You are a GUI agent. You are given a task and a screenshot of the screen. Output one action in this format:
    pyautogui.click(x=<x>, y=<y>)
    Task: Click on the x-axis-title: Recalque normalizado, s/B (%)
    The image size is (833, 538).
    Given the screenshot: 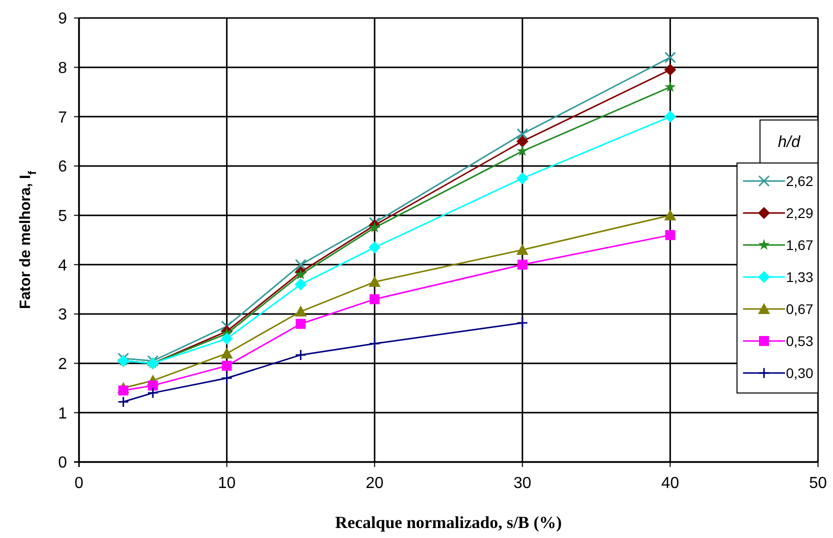 What is the action you would take?
    pyautogui.click(x=448, y=522)
    